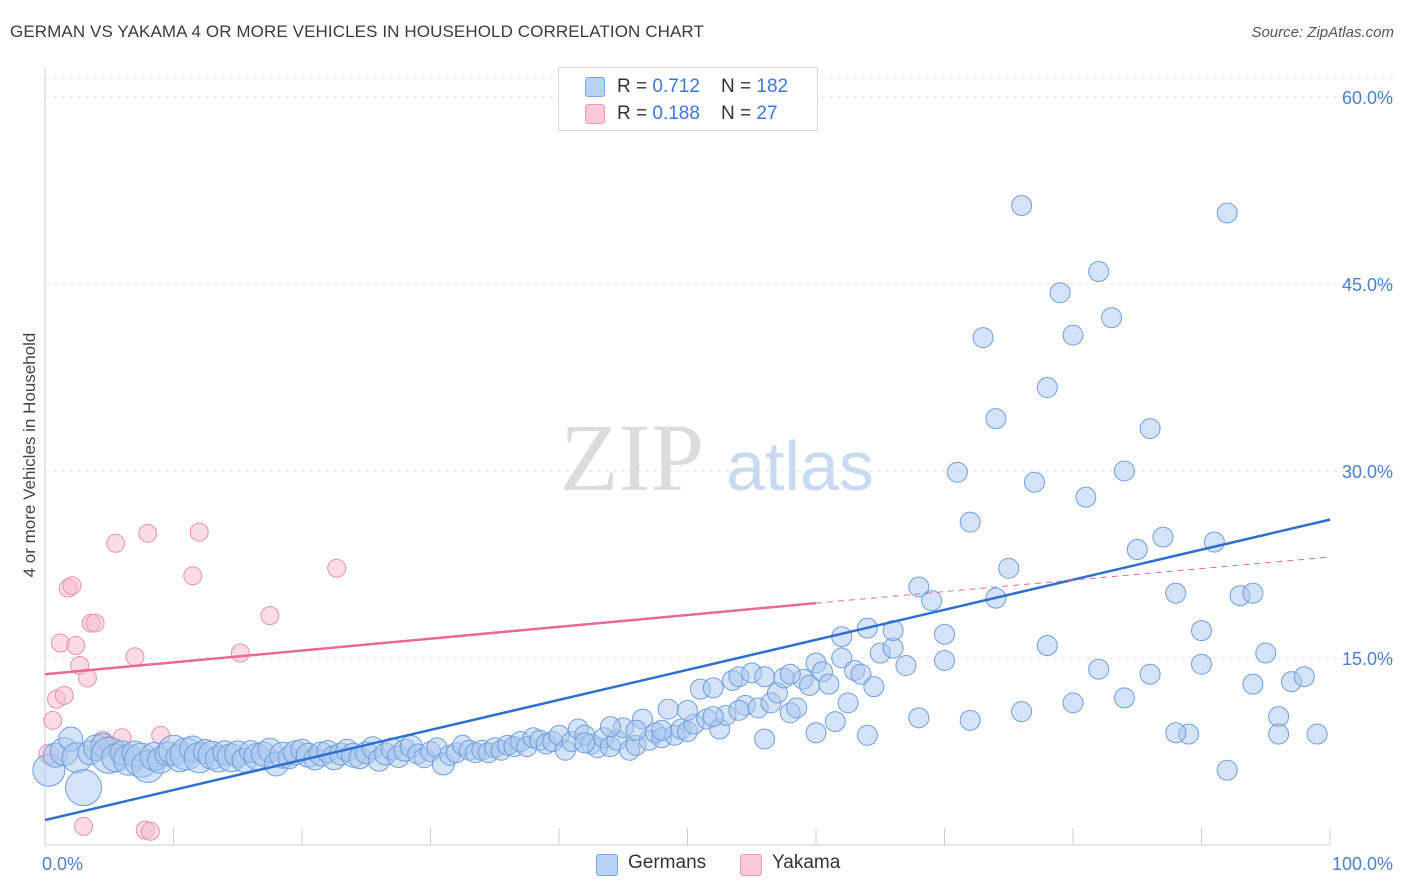 The width and height of the screenshot is (1406, 892). Describe the element at coordinates (806, 862) in the screenshot. I see `yakama-legend-label: Yakama` at that location.